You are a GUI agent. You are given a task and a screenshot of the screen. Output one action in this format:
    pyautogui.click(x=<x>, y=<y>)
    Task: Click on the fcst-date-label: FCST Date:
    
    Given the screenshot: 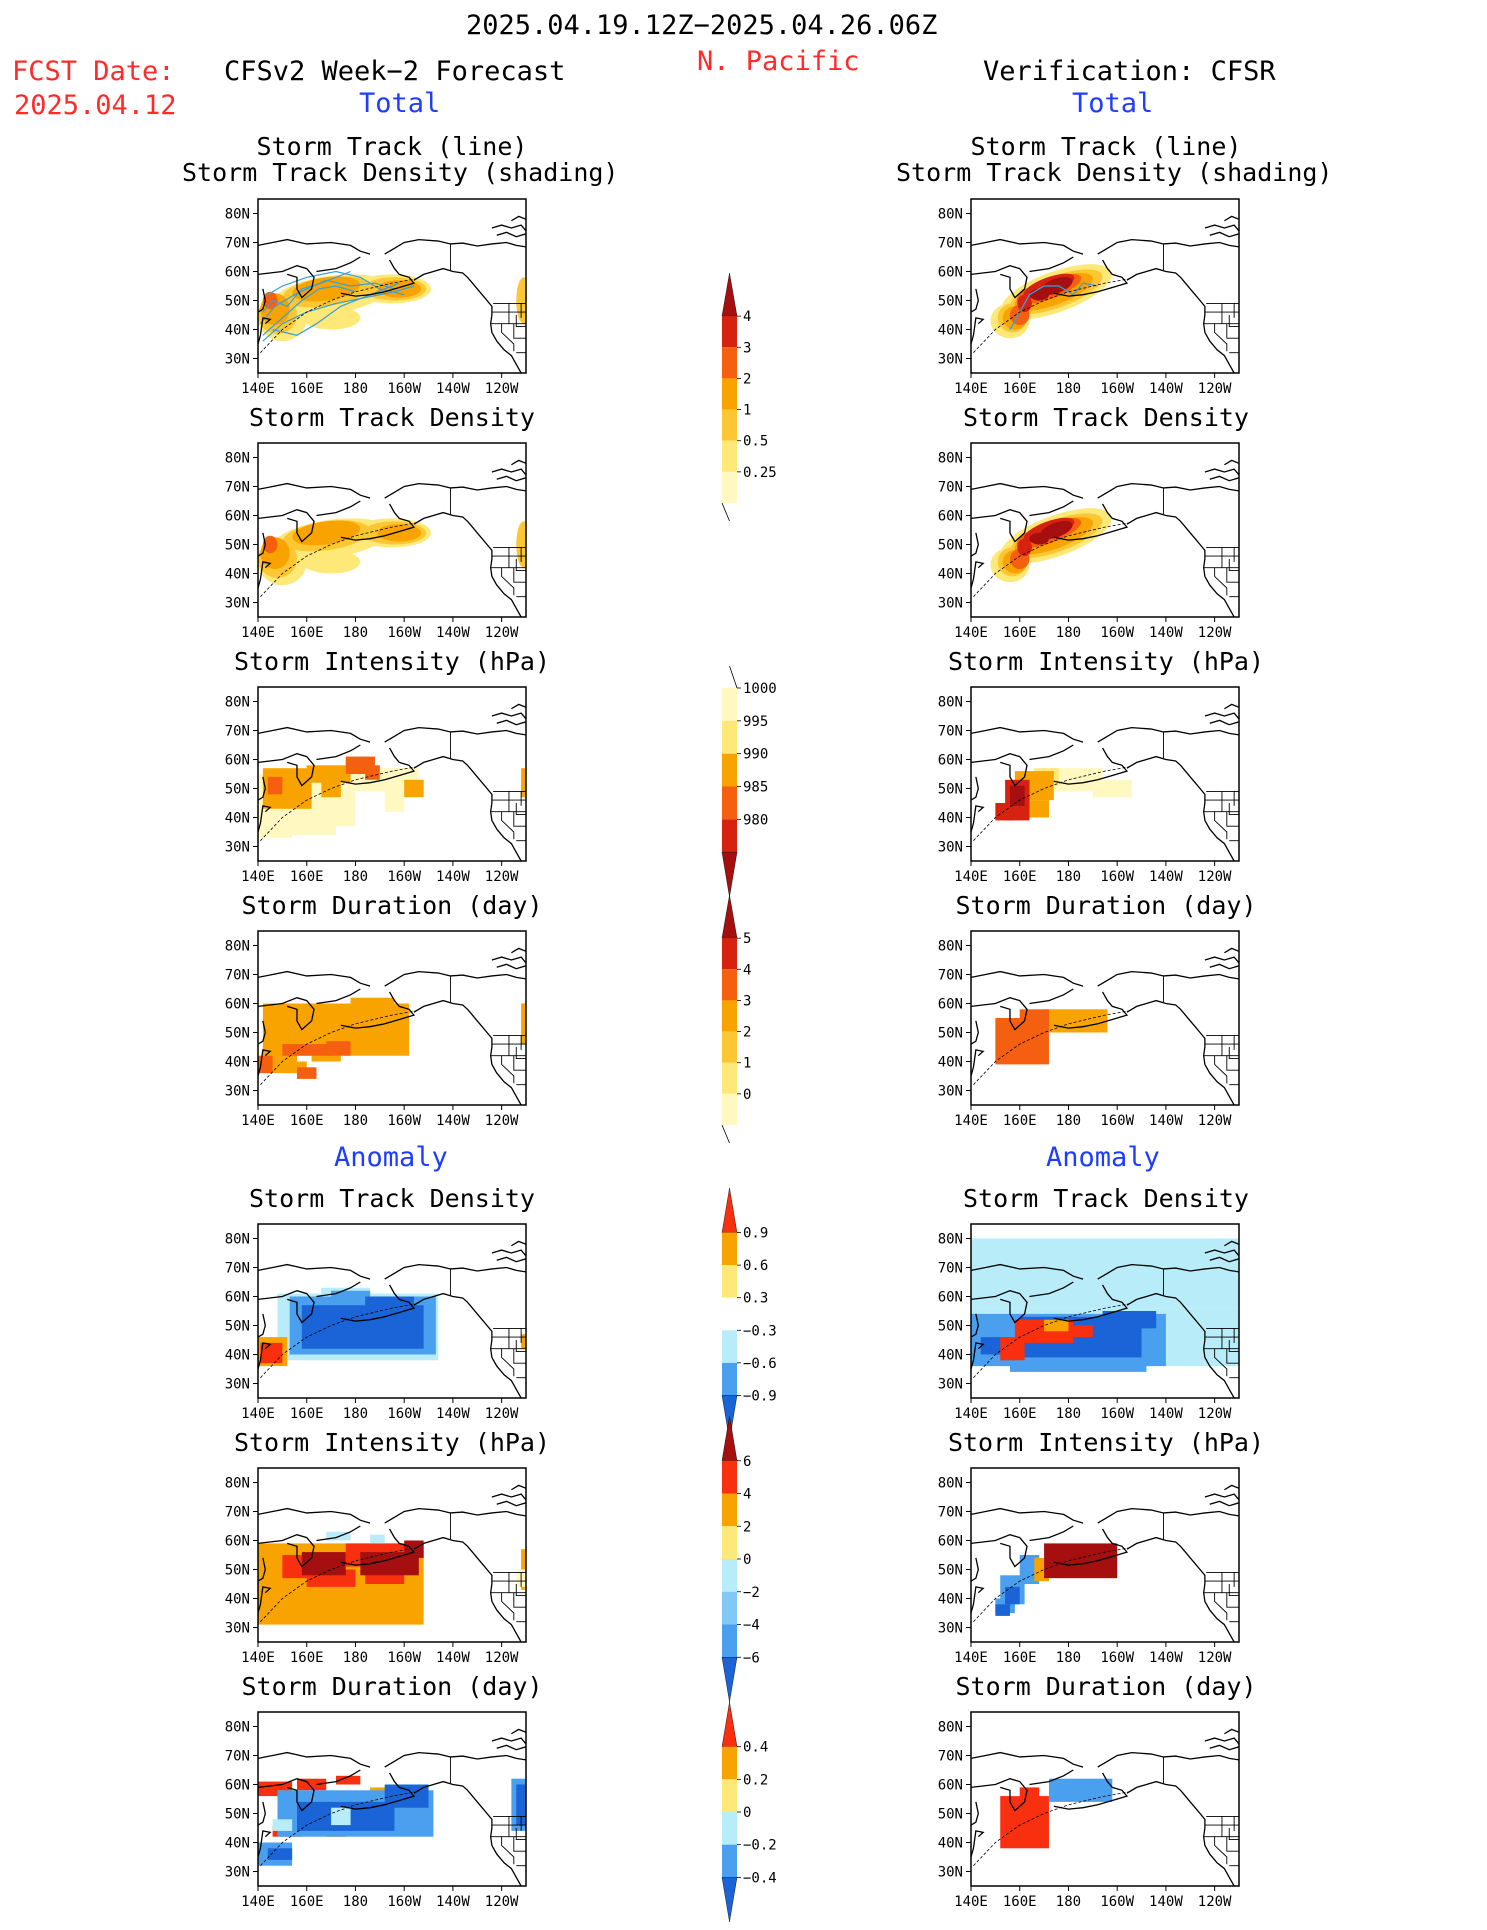 What is the action you would take?
    pyautogui.click(x=93, y=71)
    